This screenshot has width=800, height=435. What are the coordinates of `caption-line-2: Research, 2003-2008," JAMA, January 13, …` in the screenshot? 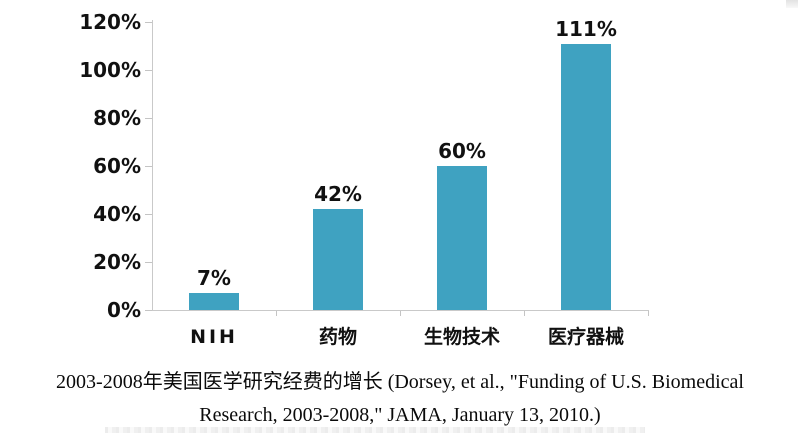 It's located at (400, 415).